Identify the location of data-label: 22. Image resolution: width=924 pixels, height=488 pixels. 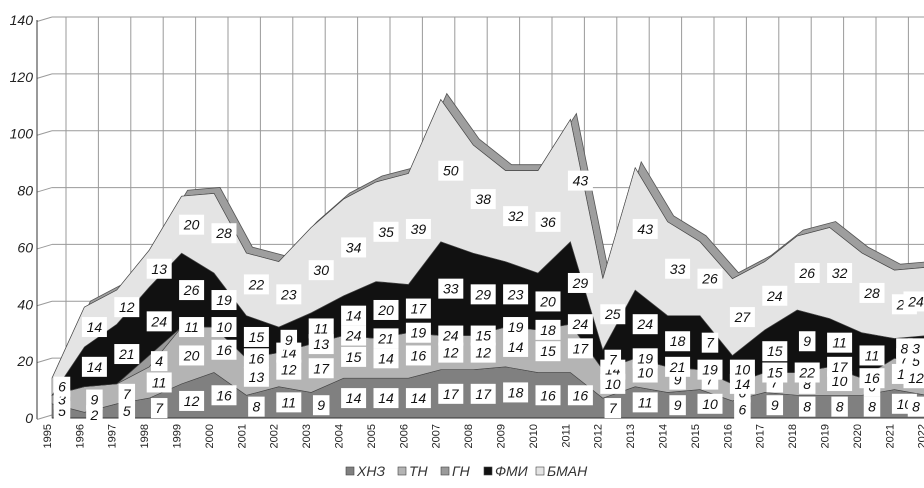
(807, 372).